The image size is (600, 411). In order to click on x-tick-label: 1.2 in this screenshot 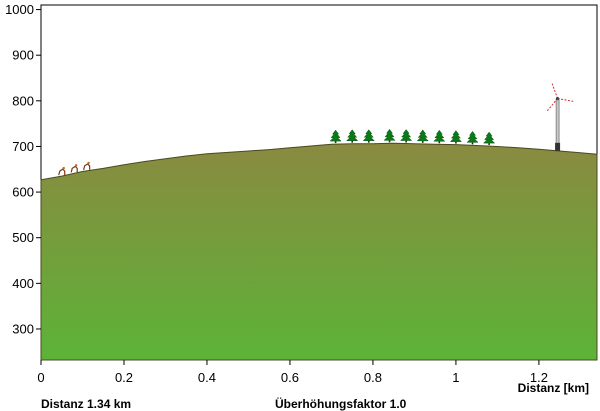, I will do `click(539, 377)`.